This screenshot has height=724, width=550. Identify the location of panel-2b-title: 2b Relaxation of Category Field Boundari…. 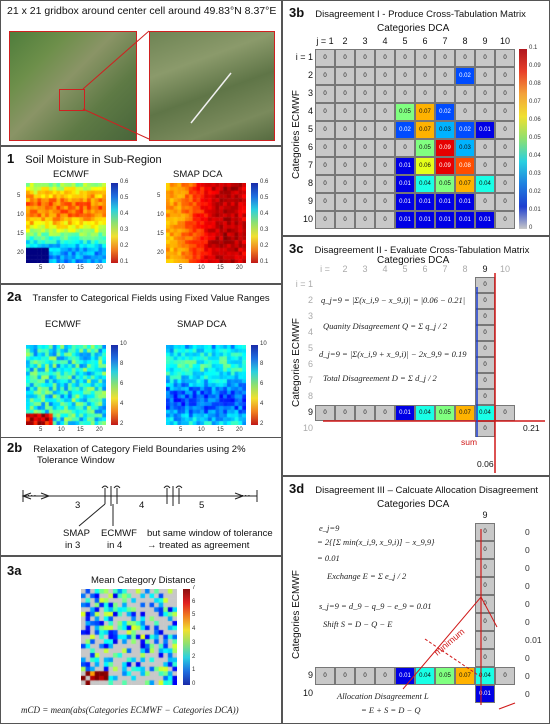
(126, 447).